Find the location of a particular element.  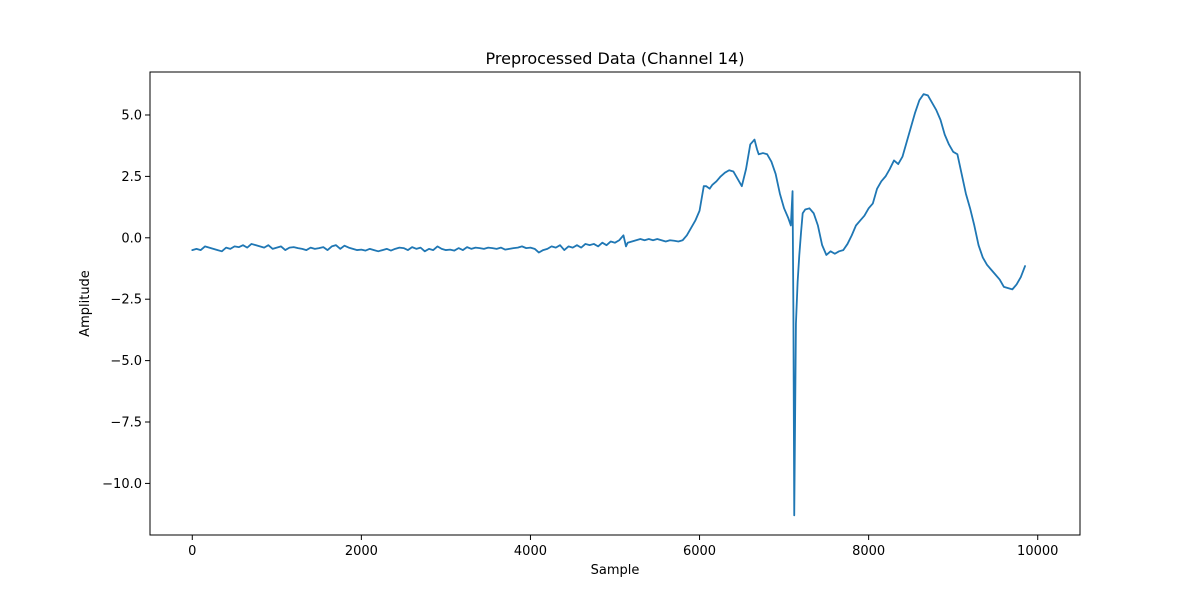

y-tick-label: −2.5 is located at coordinates (126, 300).